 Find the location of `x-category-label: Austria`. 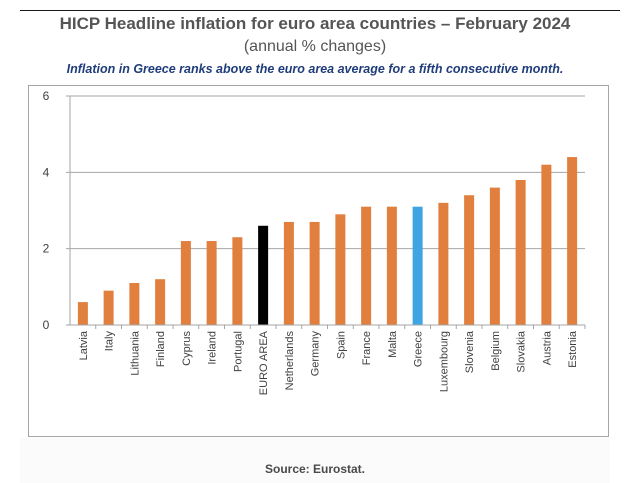

x-category-label: Austria is located at coordinates (547, 347).